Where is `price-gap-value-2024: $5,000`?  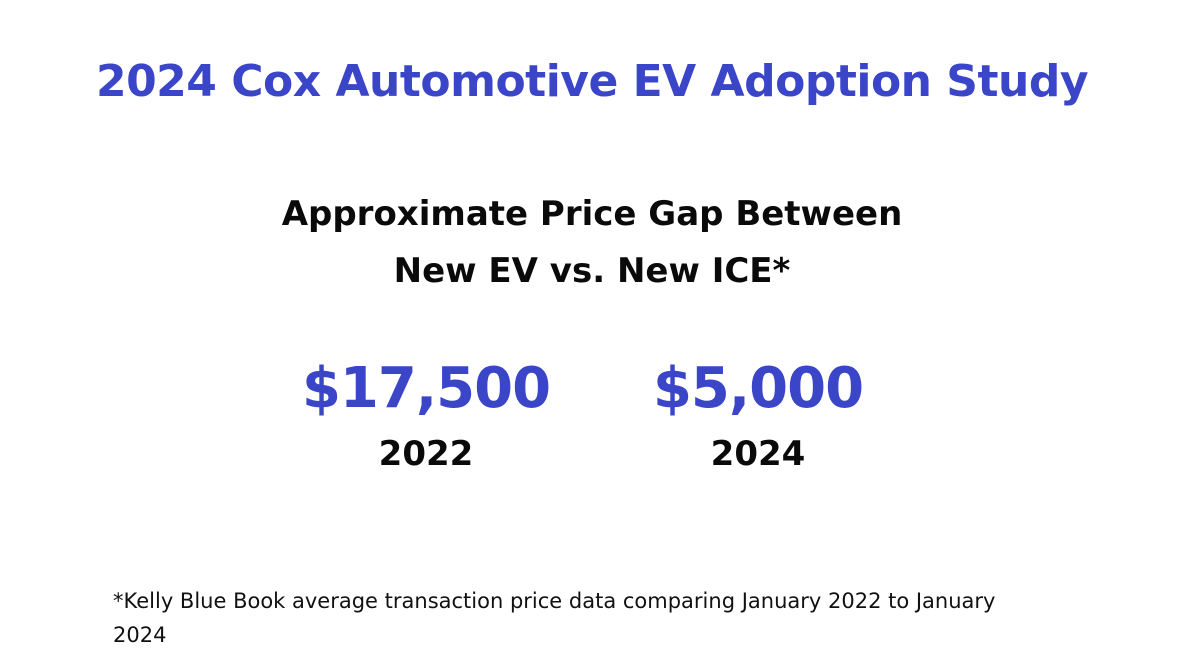 price-gap-value-2024: $5,000 is located at coordinates (758, 388).